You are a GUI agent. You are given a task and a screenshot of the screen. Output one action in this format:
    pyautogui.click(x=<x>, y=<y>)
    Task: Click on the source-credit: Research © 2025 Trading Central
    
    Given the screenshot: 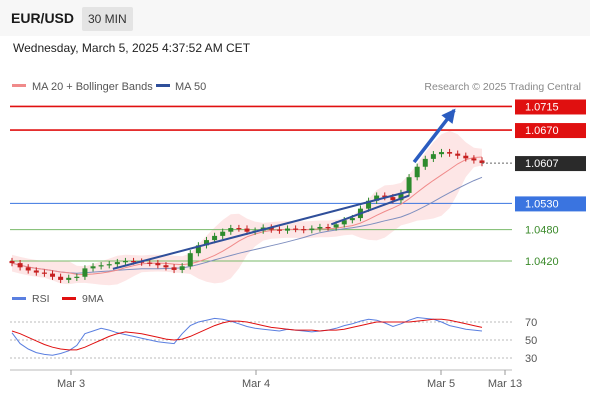 What is the action you would take?
    pyautogui.click(x=502, y=87)
    